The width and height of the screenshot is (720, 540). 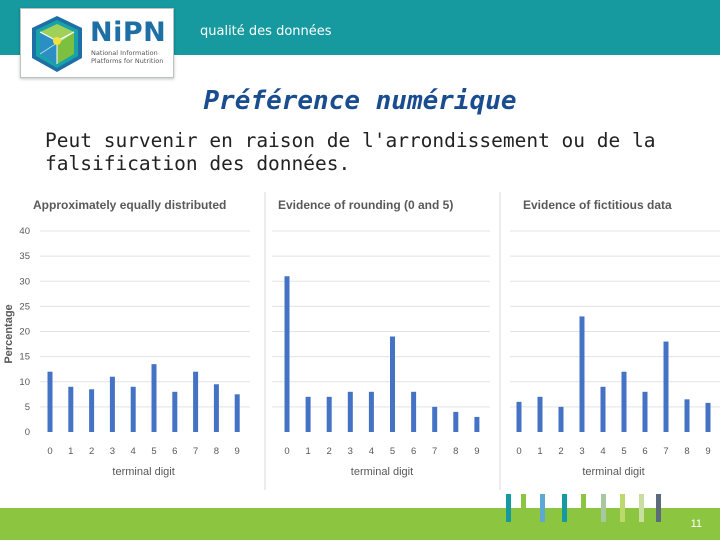 What do you see at coordinates (24, 231) in the screenshot?
I see `y-tick-label: 40` at bounding box center [24, 231].